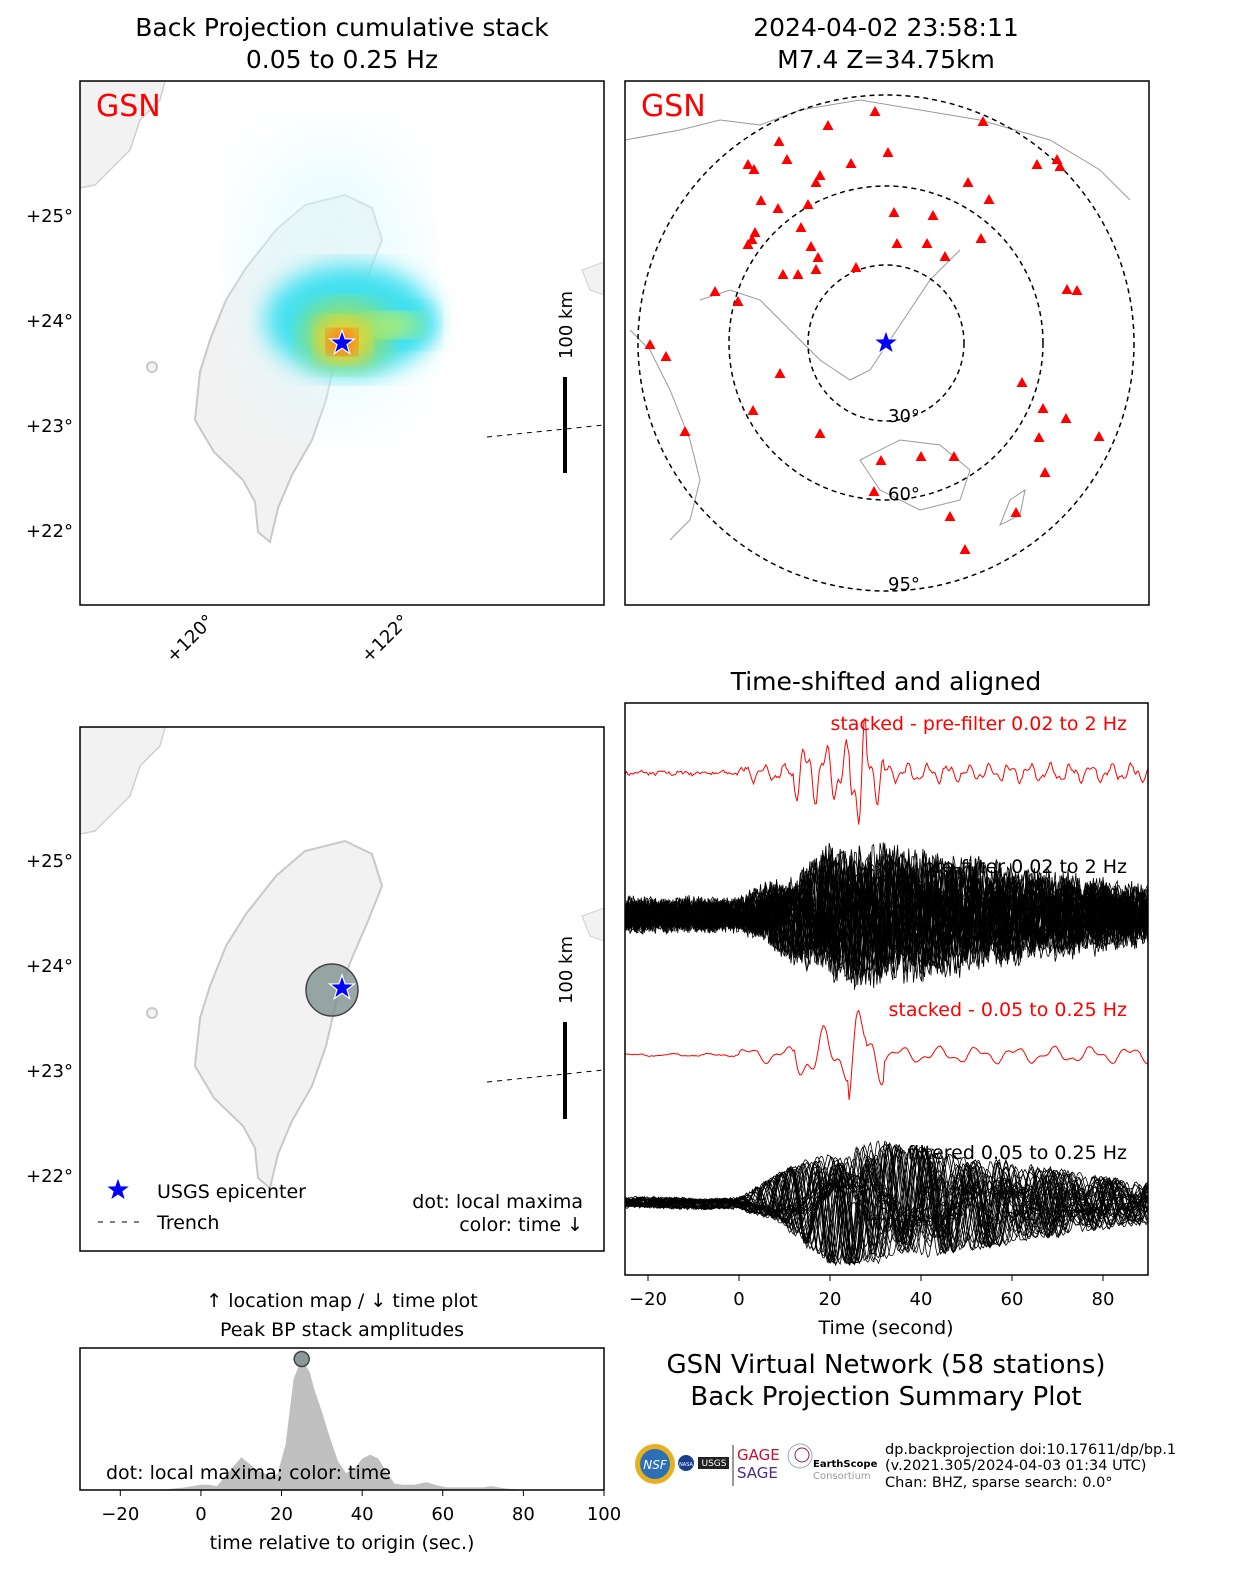 Image resolution: width=1235 pixels, height=1569 pixels. Describe the element at coordinates (885, 1397) in the screenshot. I see `summary-subtitle: Back Projection Summary Plot` at that location.